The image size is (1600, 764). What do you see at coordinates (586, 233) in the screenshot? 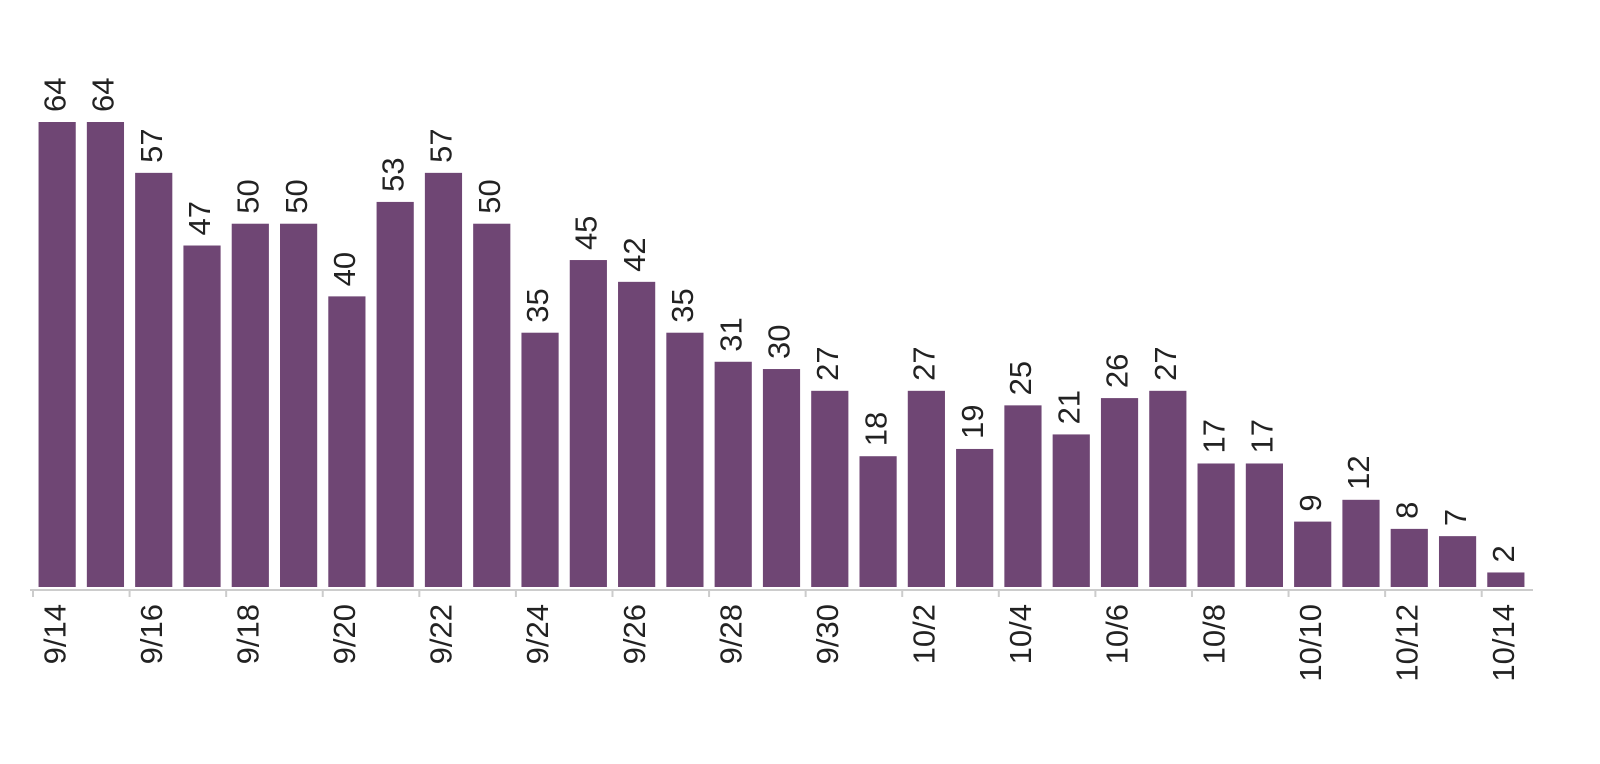
I see `value-label: 45` at bounding box center [586, 233].